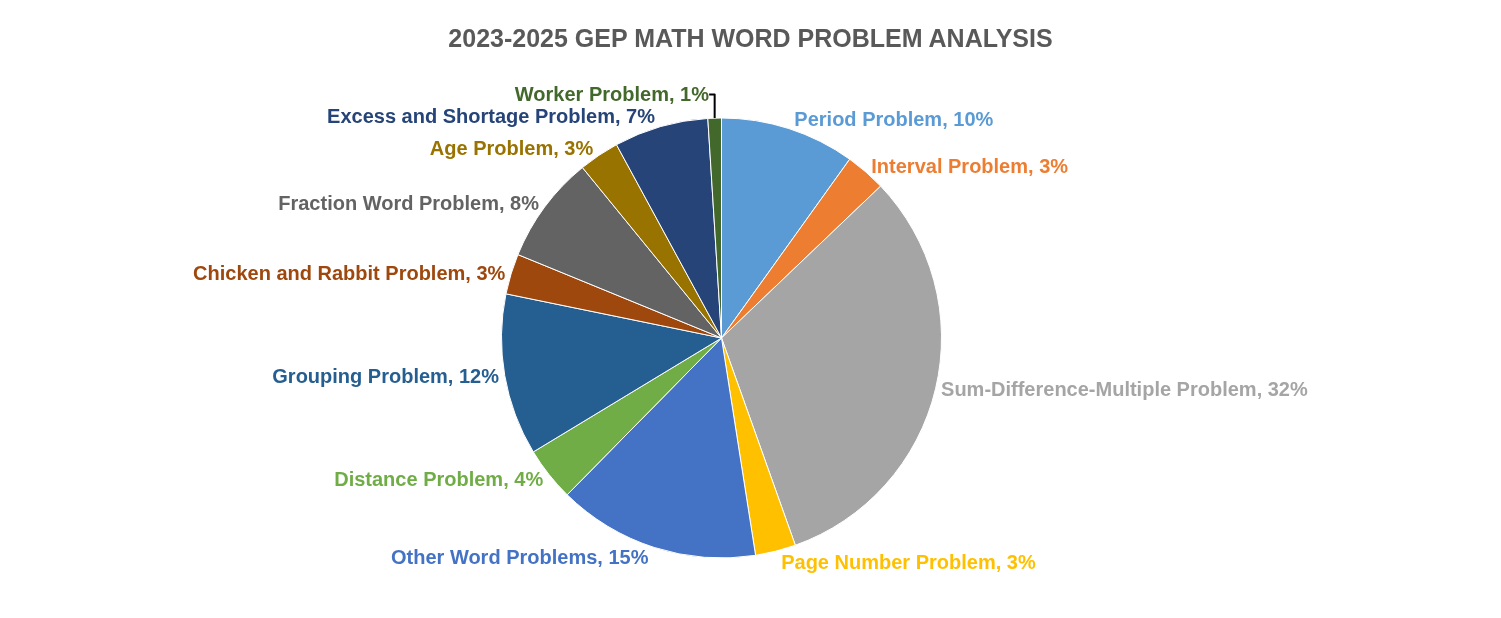 The image size is (1501, 618). I want to click on slice-label: Period Problem, 10%, so click(894, 118).